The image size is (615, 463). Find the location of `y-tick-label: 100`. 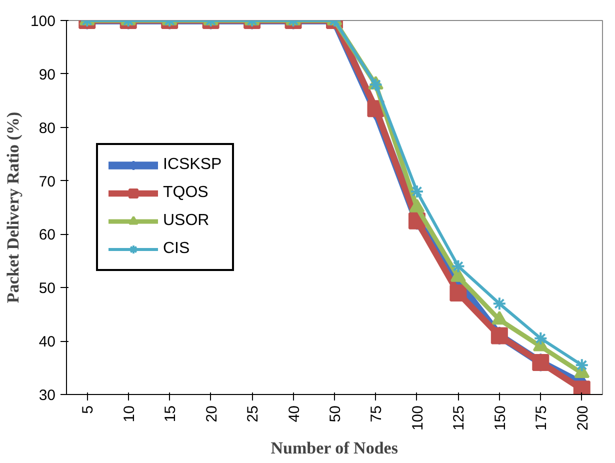

y-tick-label: 100 is located at coordinates (43, 21).